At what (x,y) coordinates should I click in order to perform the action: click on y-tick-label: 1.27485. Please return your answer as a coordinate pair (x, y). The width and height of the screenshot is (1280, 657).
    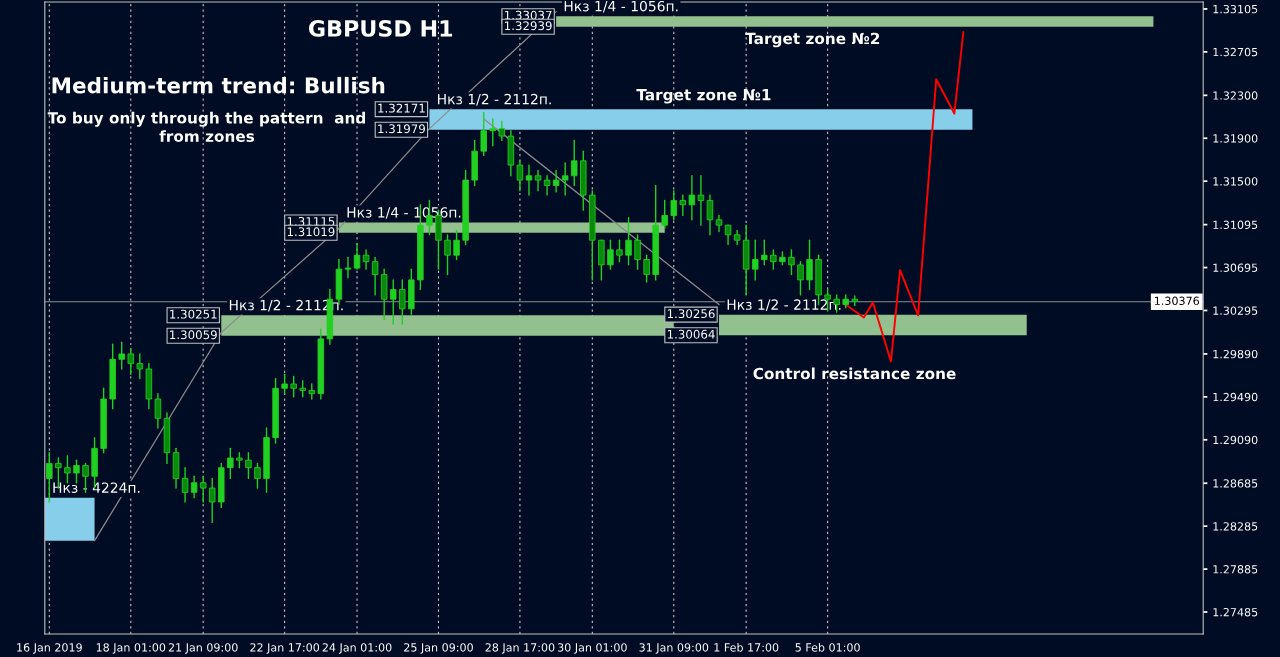
    Looking at the image, I should click on (1235, 612).